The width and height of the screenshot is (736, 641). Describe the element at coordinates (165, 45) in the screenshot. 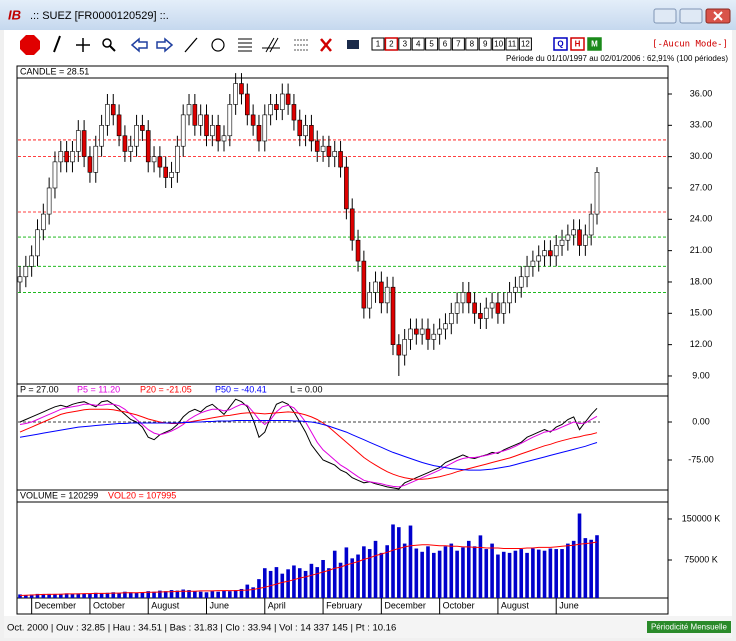

I see `forward-tool` at that location.